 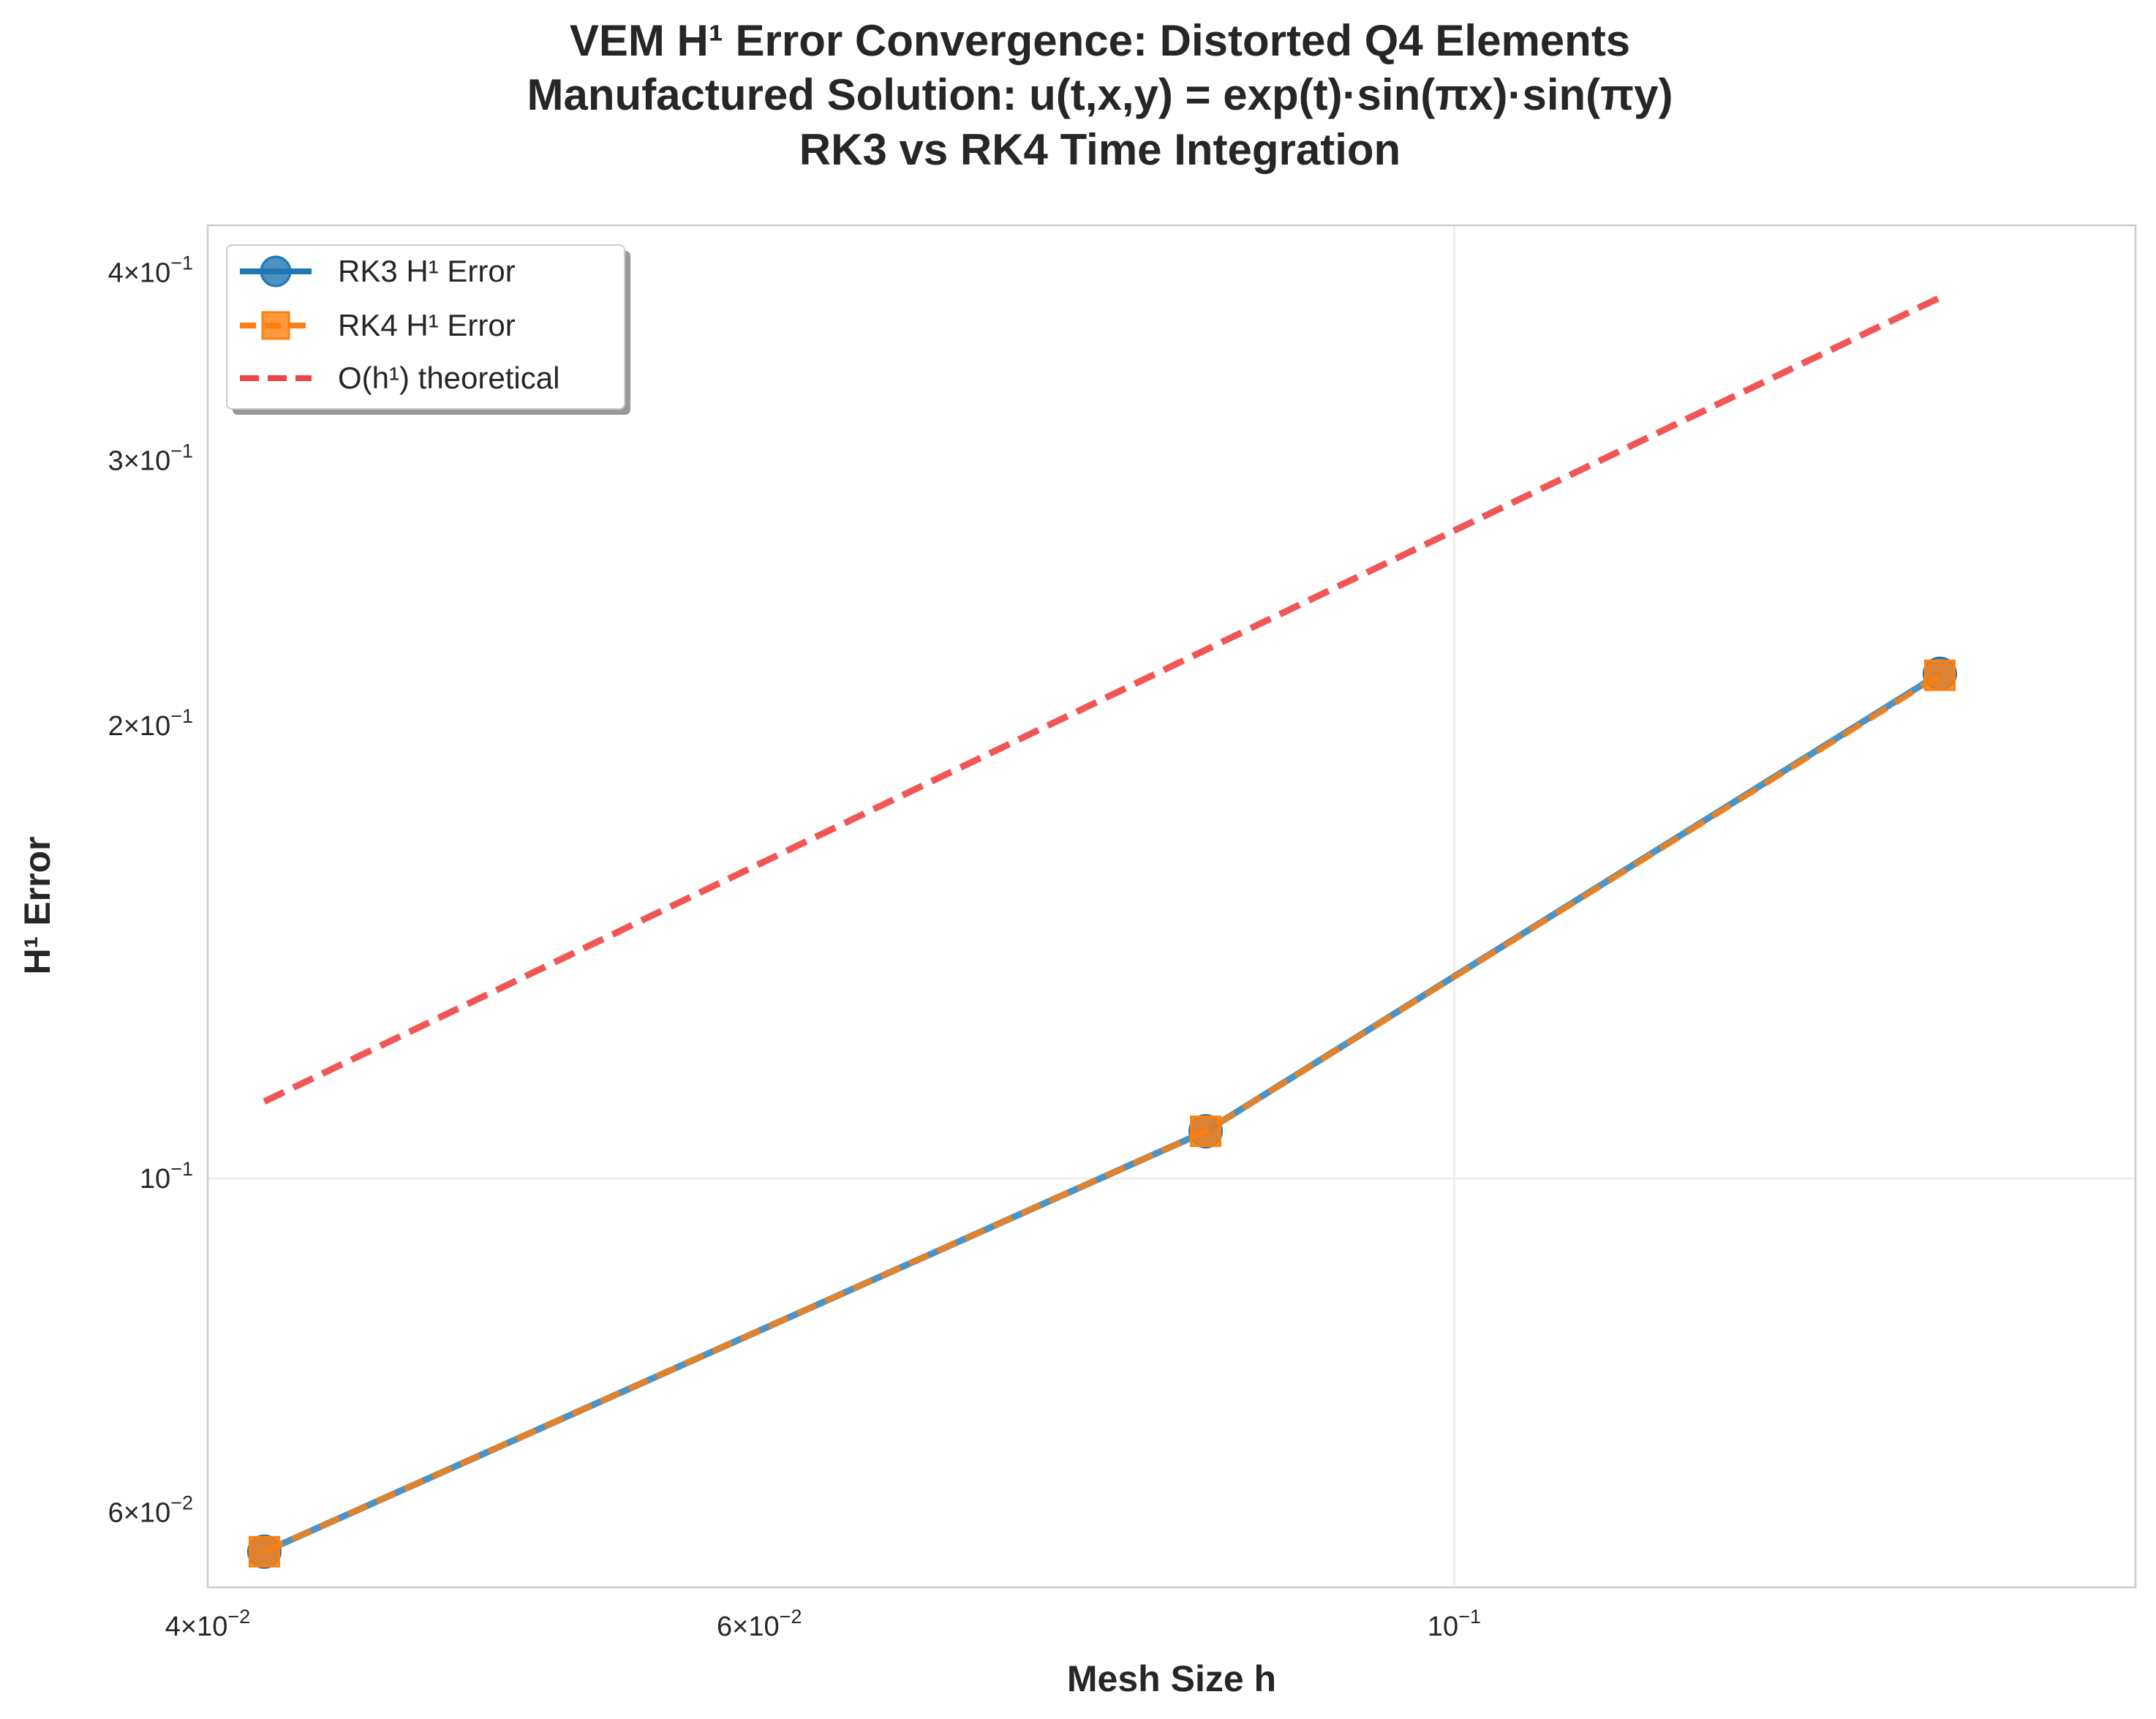 I want to click on legend-entry-label: RK4 H¹ Error, so click(x=427, y=325).